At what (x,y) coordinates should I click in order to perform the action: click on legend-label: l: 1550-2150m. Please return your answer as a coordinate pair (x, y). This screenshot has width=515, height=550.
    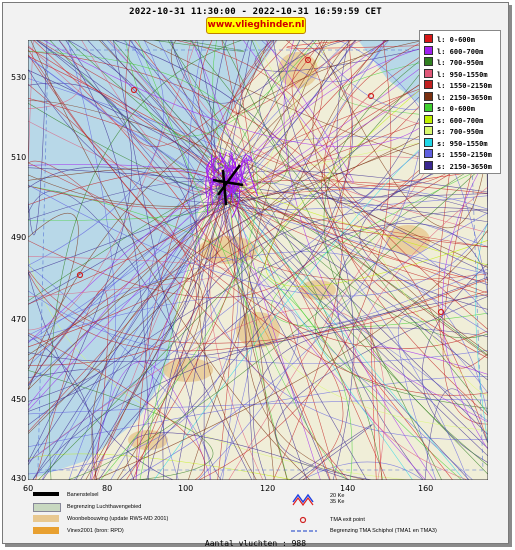
    Looking at the image, I should click on (464, 86).